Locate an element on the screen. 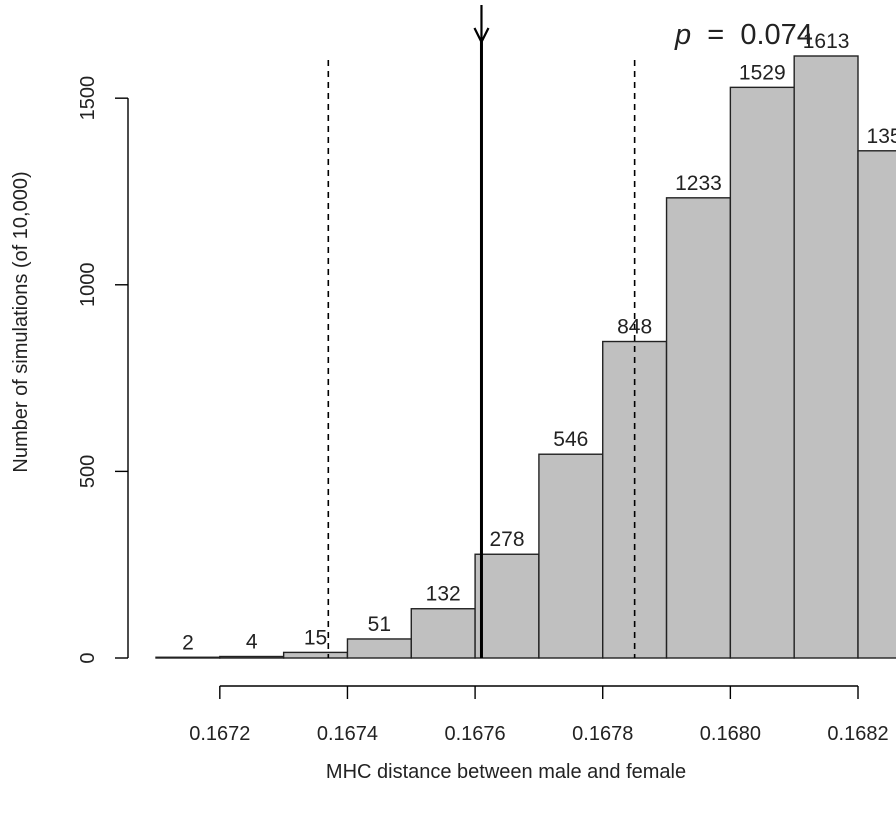  x-tick-label: 0.1678 is located at coordinates (602, 734).